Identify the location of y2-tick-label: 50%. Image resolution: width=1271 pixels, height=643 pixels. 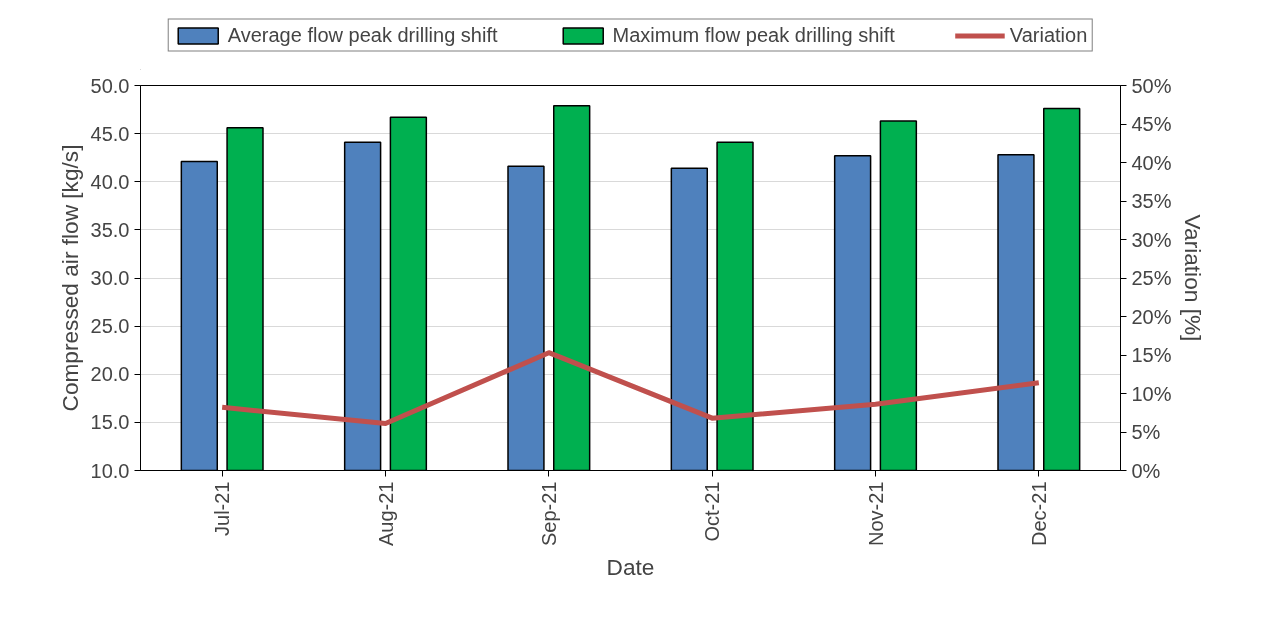
(1151, 85).